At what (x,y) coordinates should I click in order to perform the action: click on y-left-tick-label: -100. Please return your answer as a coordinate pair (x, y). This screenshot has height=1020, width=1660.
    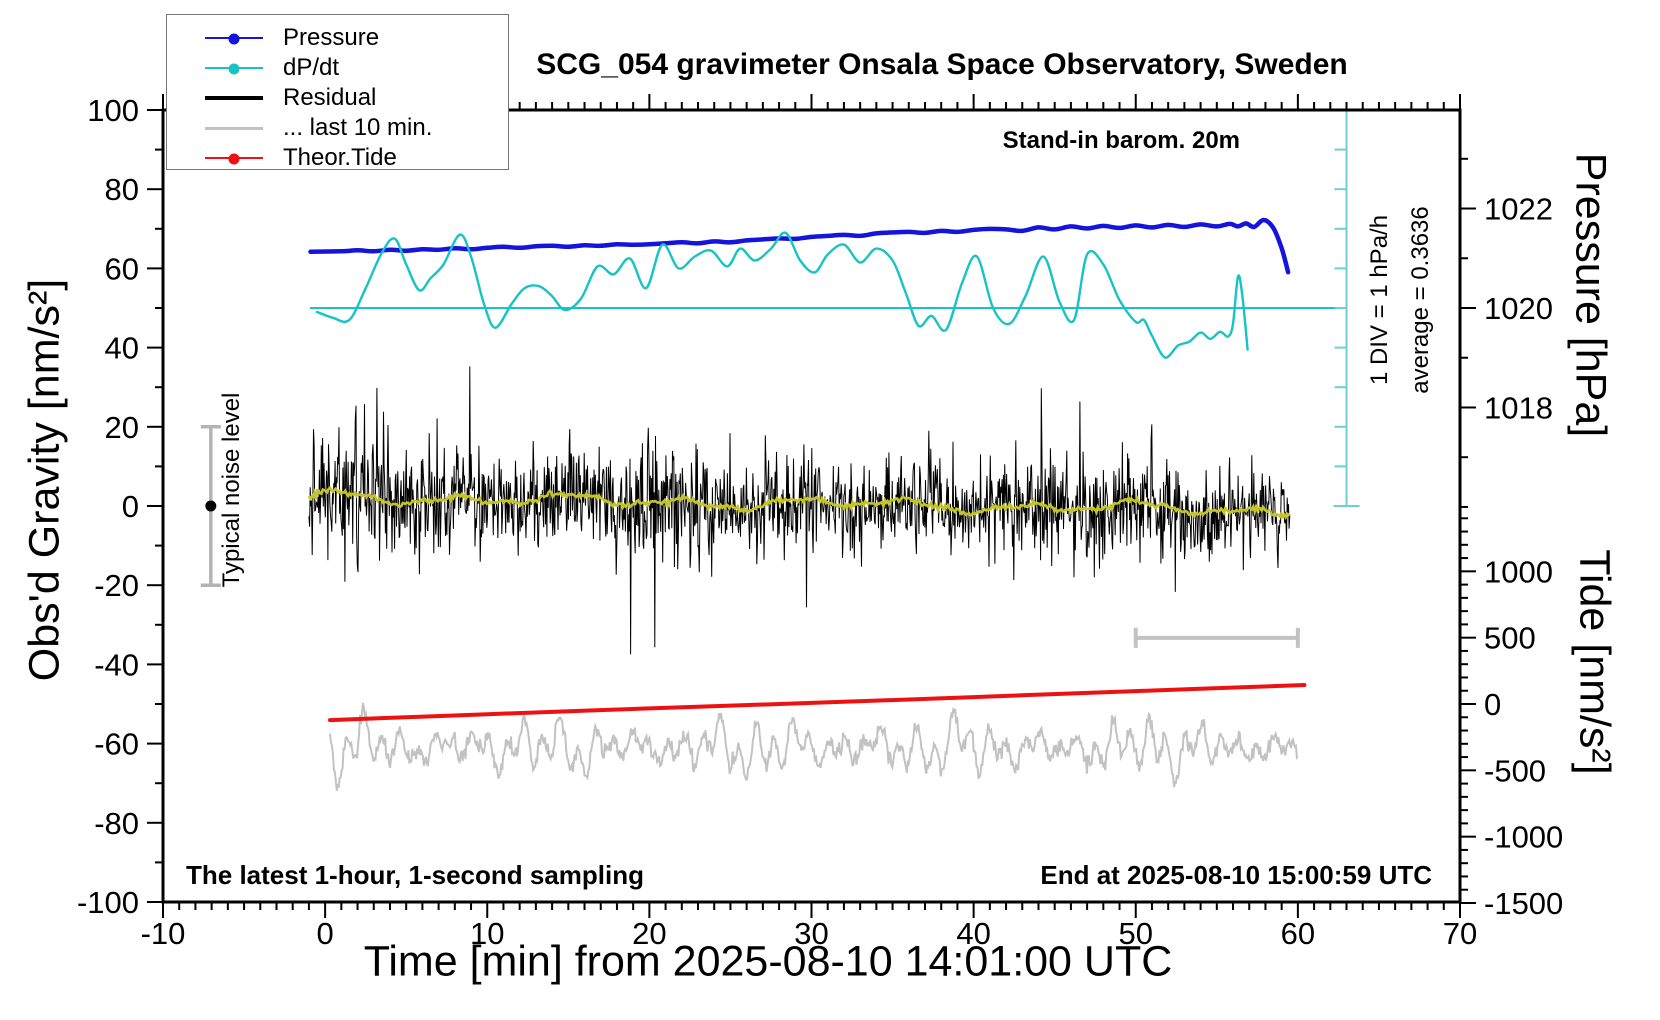
    Looking at the image, I should click on (108, 902).